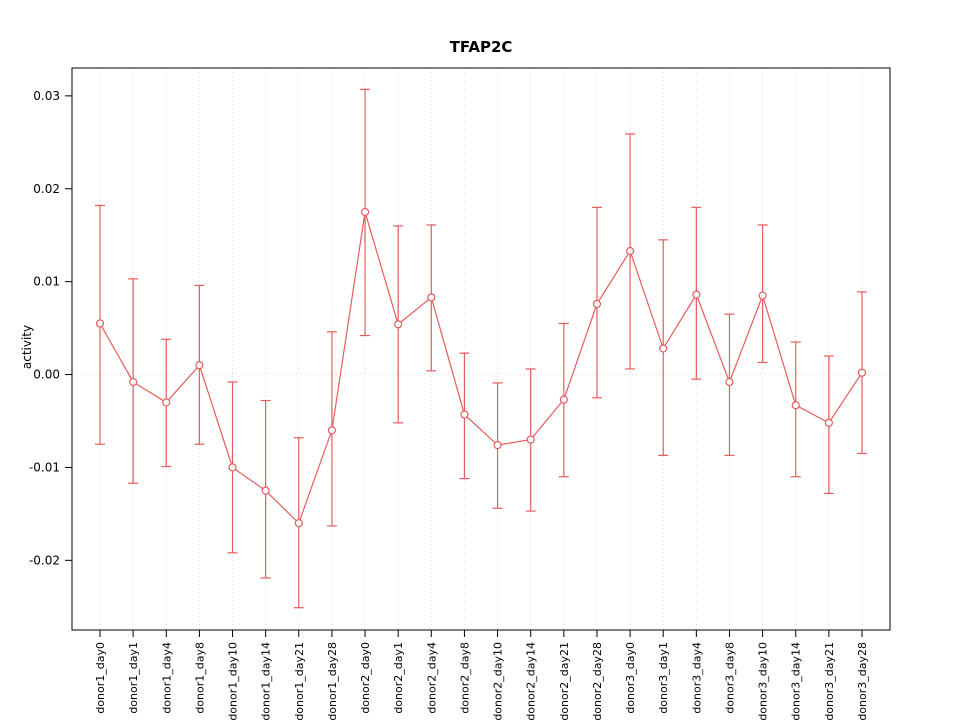 The image size is (960, 720). What do you see at coordinates (729, 678) in the screenshot?
I see `x-tick-label: donor3_day8` at bounding box center [729, 678].